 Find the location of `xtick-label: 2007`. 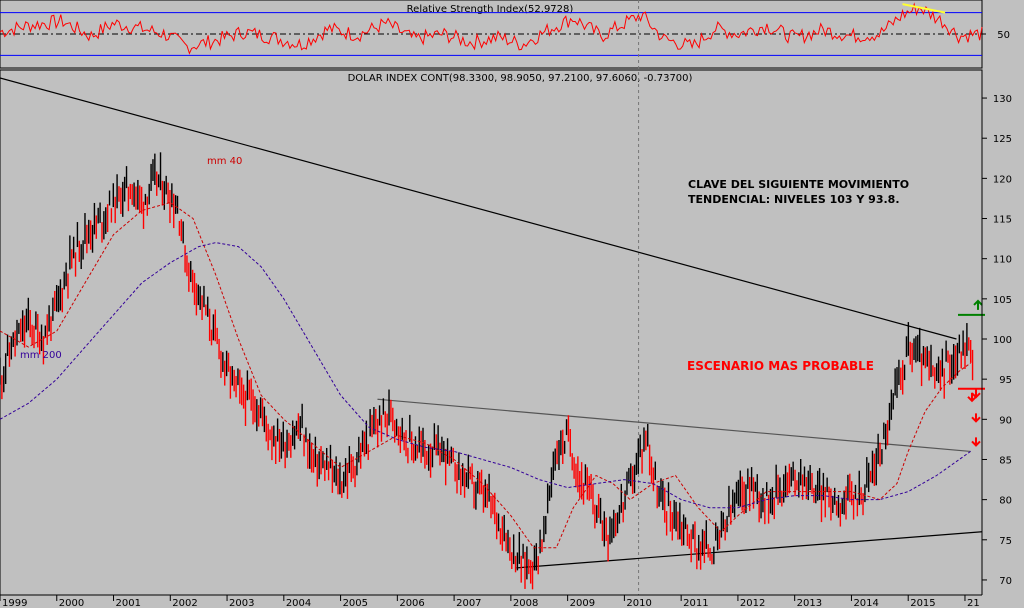

xtick-label: 2007 is located at coordinates (468, 603).